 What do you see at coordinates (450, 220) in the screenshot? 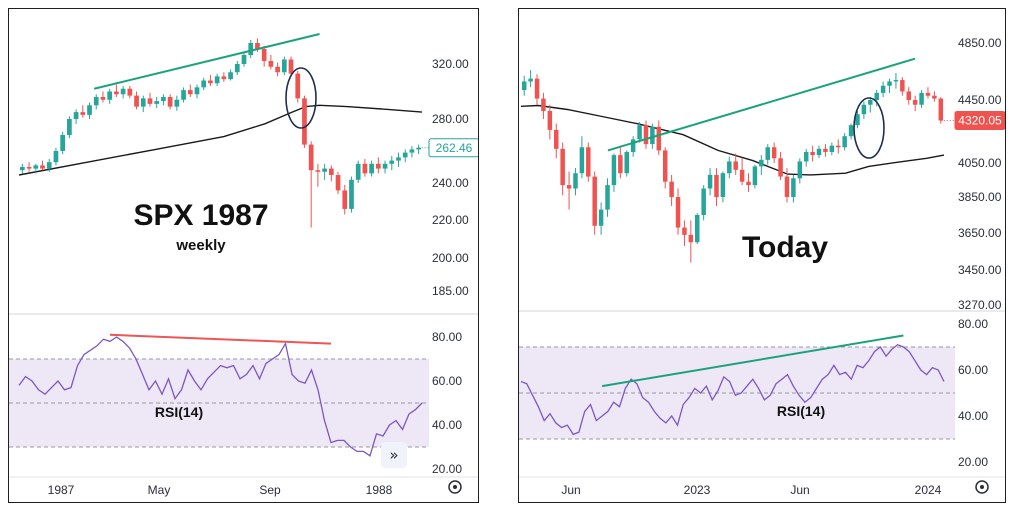
I see `price-tick-label: 220.00` at bounding box center [450, 220].